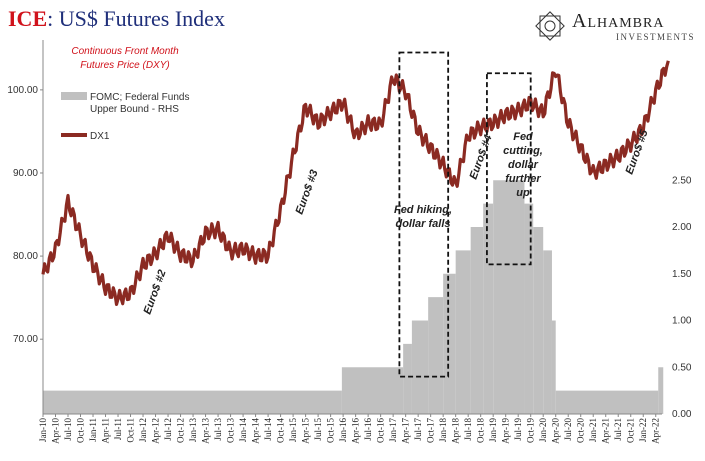 This screenshot has width=705, height=461. Describe the element at coordinates (493, 430) in the screenshot. I see `x-tick-label-36: Jan-19` at that location.